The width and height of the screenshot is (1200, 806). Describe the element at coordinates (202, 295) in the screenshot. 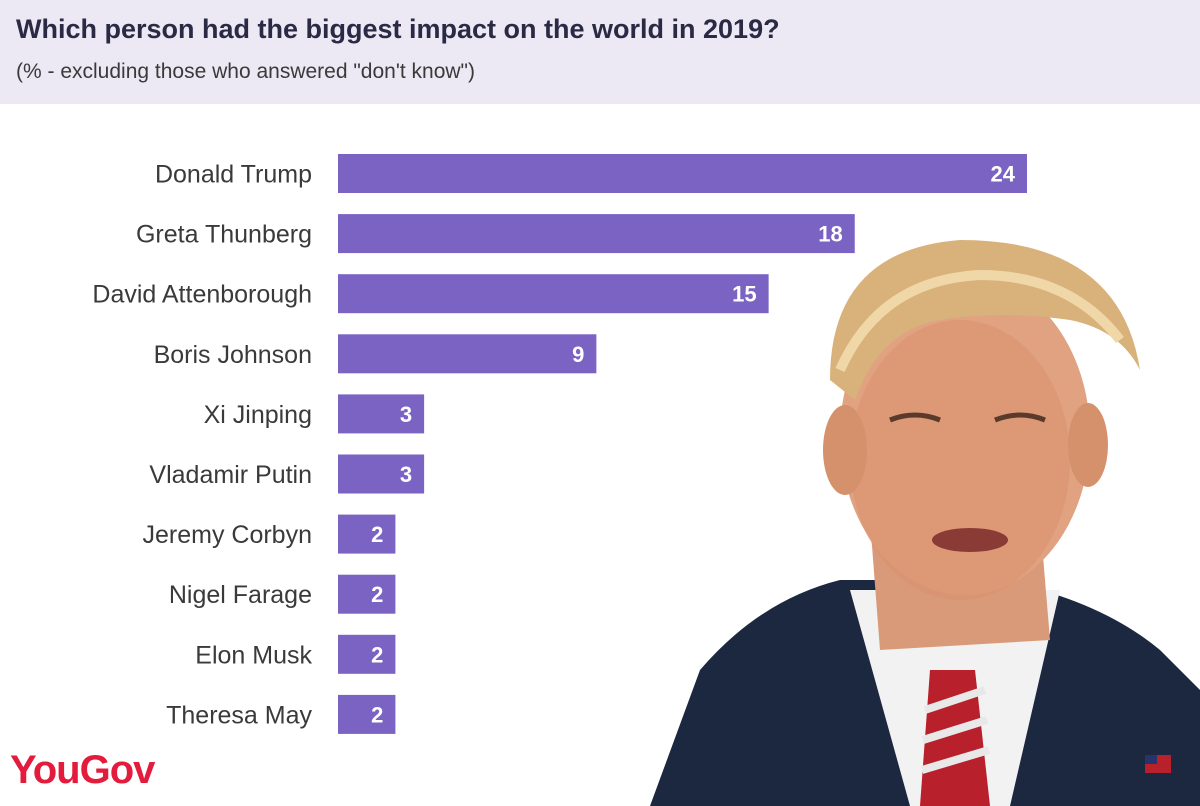

I see `category-label: David Attenborough` at that location.